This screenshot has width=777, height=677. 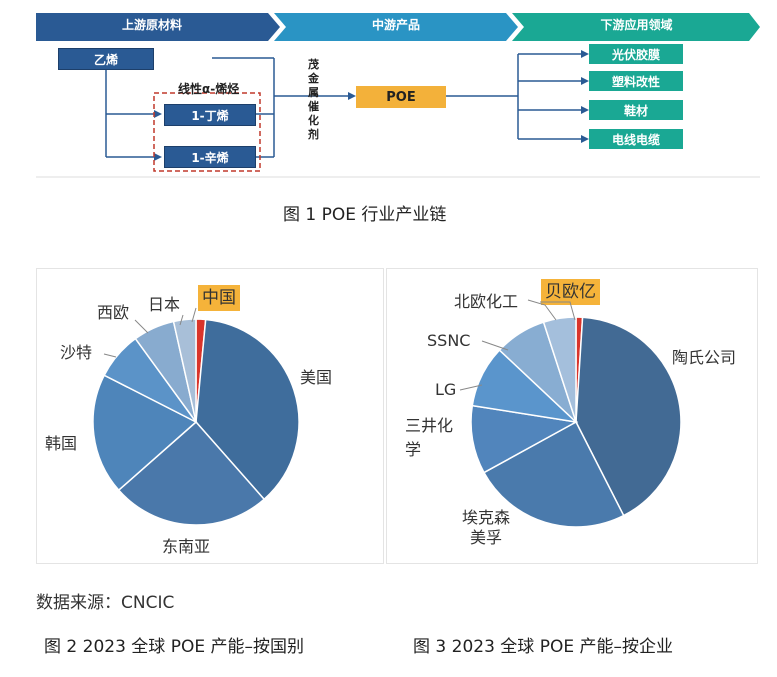 I want to click on source-note: 数据来源：CNCIC, so click(x=105, y=603).